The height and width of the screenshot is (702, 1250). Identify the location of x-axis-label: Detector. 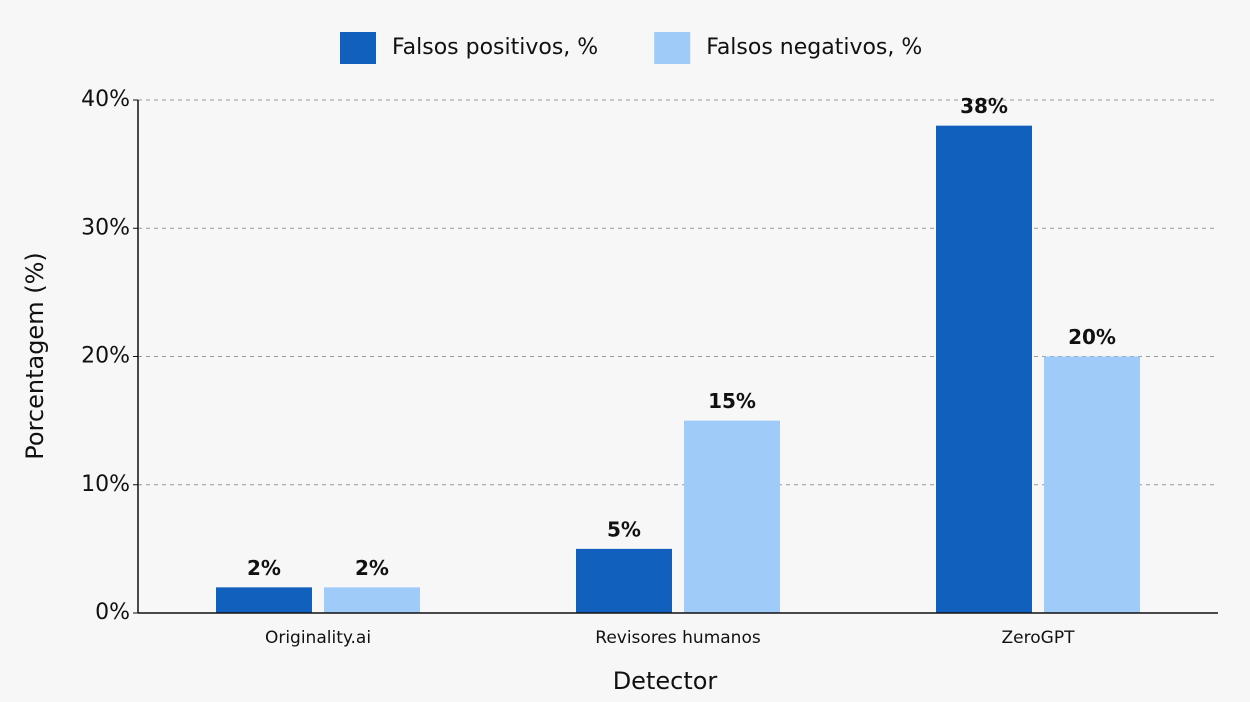
(665, 681).